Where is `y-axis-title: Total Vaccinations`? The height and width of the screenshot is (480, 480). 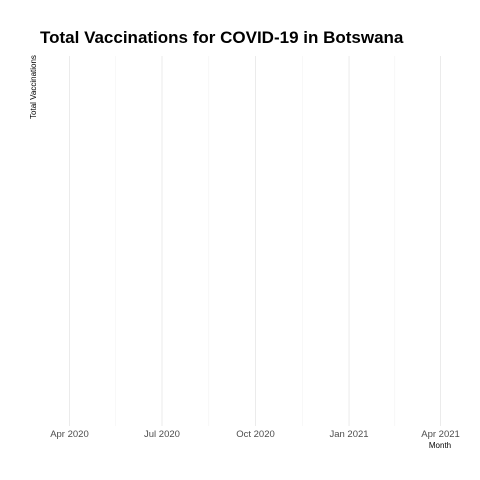 y-axis-title: Total Vaccinations is located at coordinates (33, 87).